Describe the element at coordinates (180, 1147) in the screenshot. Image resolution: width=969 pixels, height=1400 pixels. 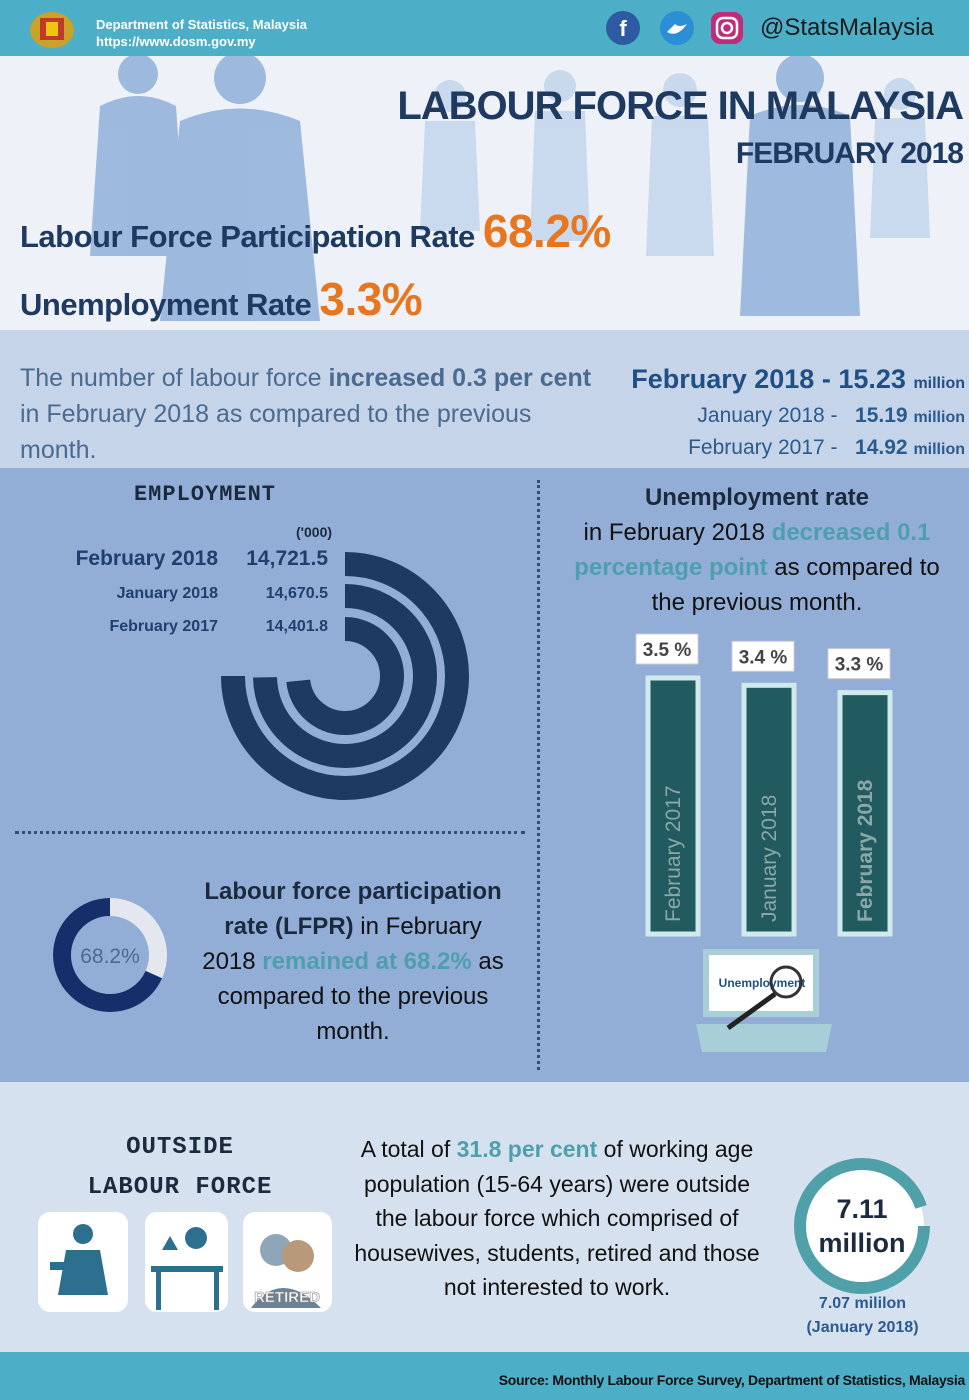
I see `title-line: OUTSIDE` at that location.